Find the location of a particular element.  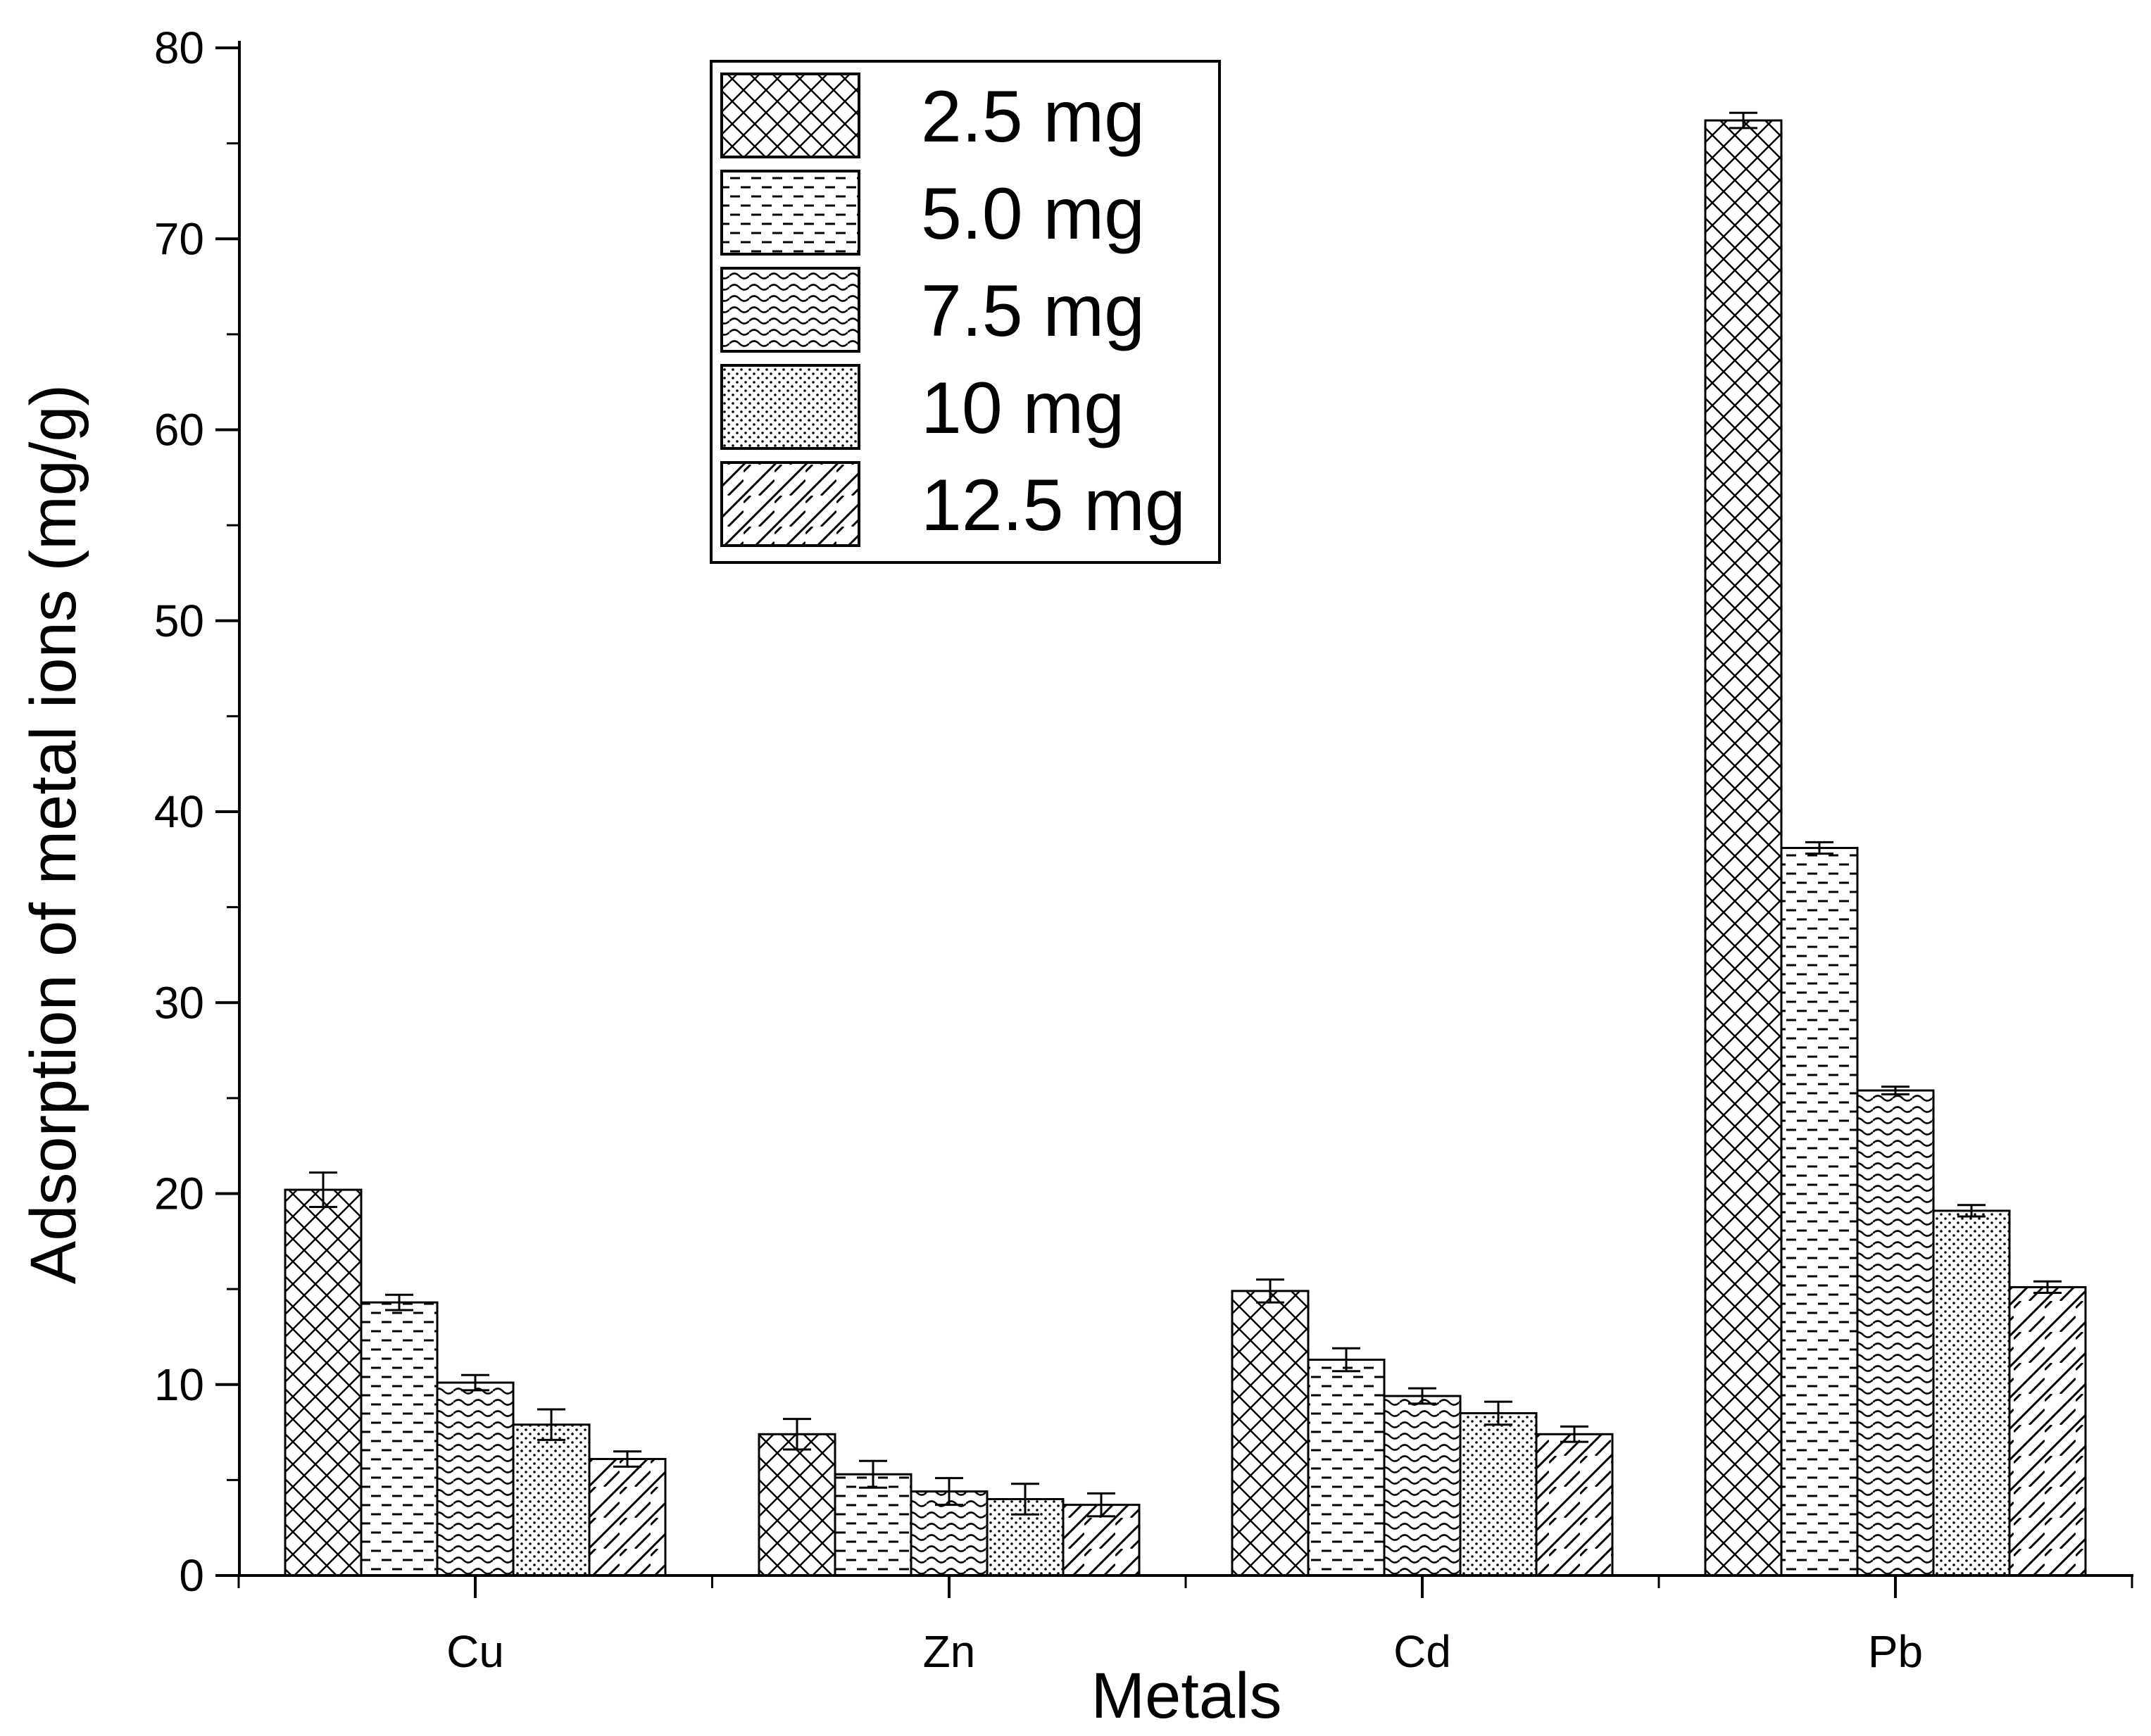

bar-pb-2-5-mg is located at coordinates (1743, 848).